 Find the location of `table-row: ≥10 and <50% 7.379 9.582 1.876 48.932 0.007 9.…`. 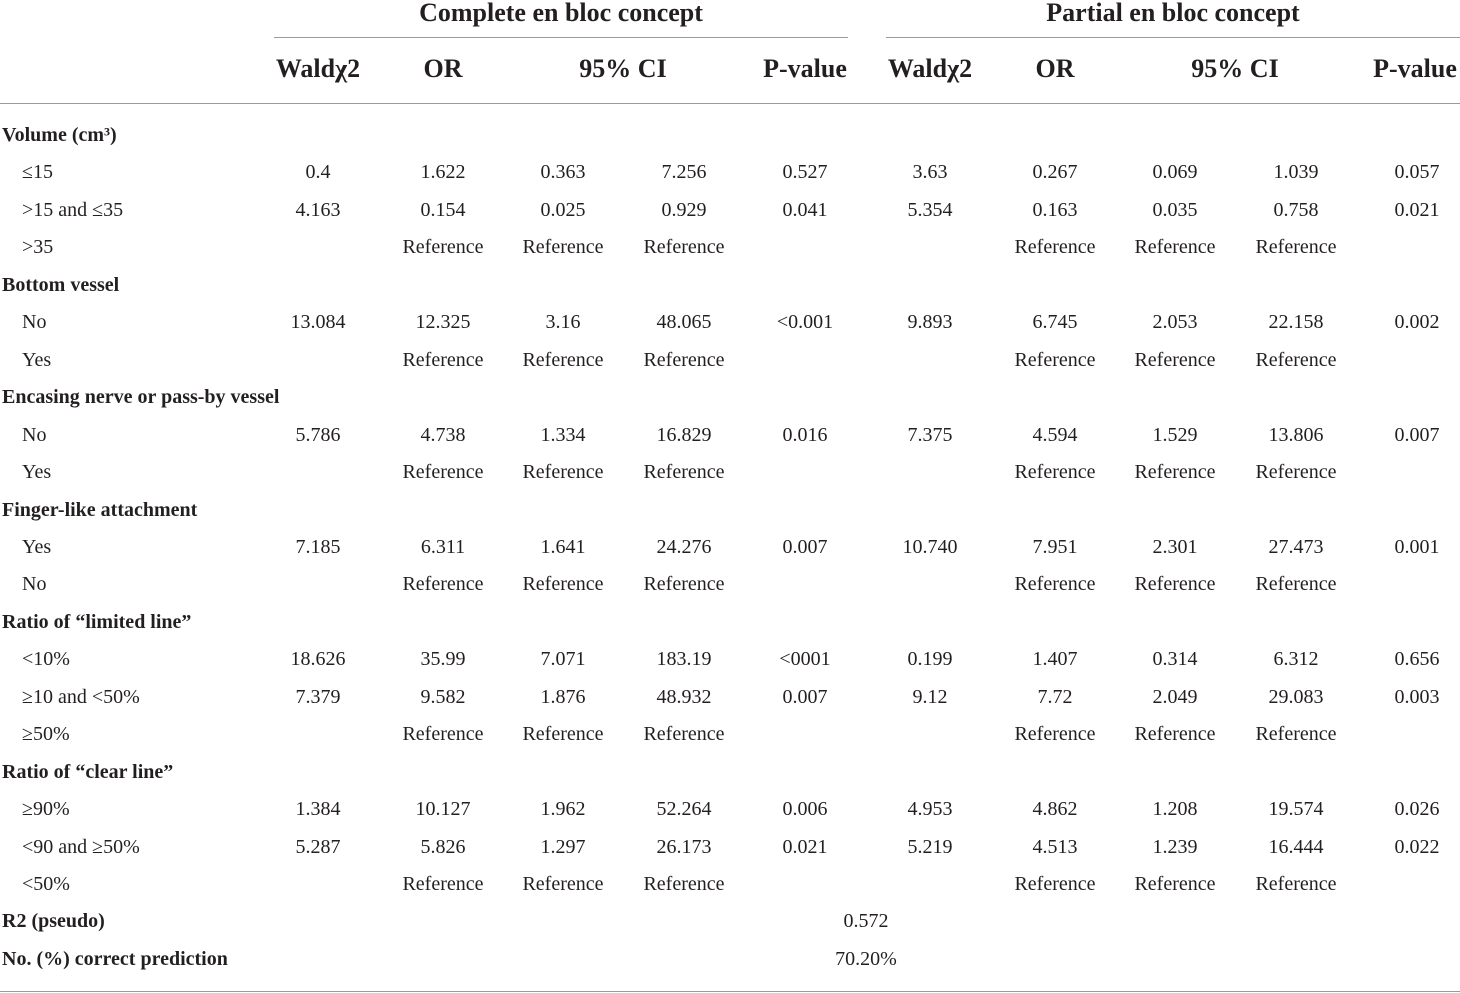

table-row: ≥10 and <50% 7.379 9.582 1.876 48.932 0.007 9.… is located at coordinates (730, 697).